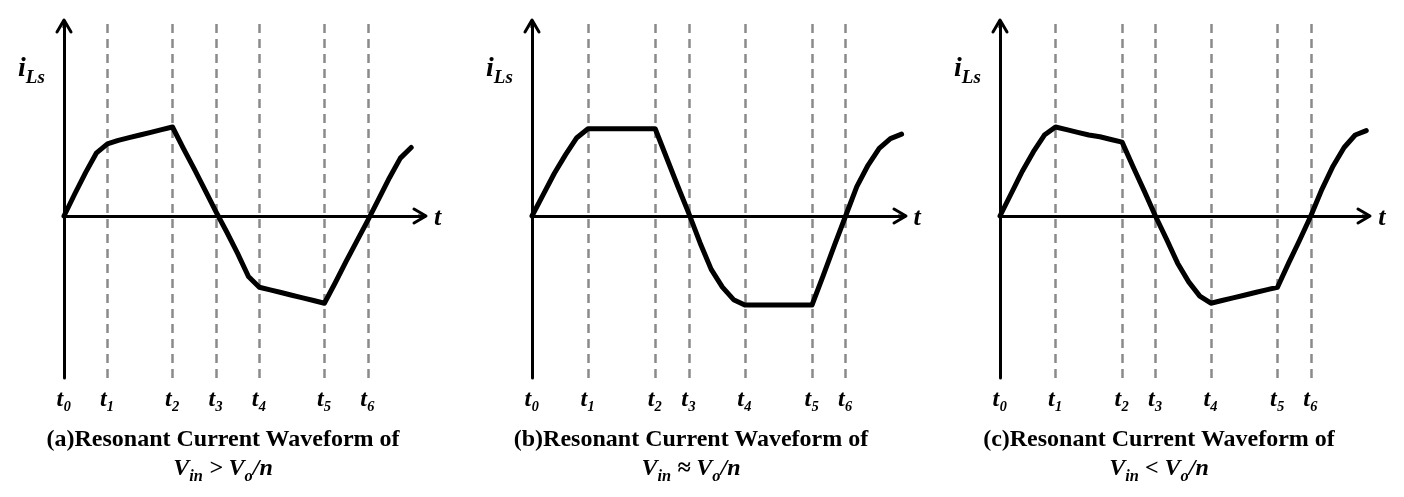 The image size is (1404, 497). What do you see at coordinates (691, 455) in the screenshot?
I see `text: (b)Resonant Current Waveform of V$_{in}$ ≈ V$_{o}$/n` at bounding box center [691, 455].